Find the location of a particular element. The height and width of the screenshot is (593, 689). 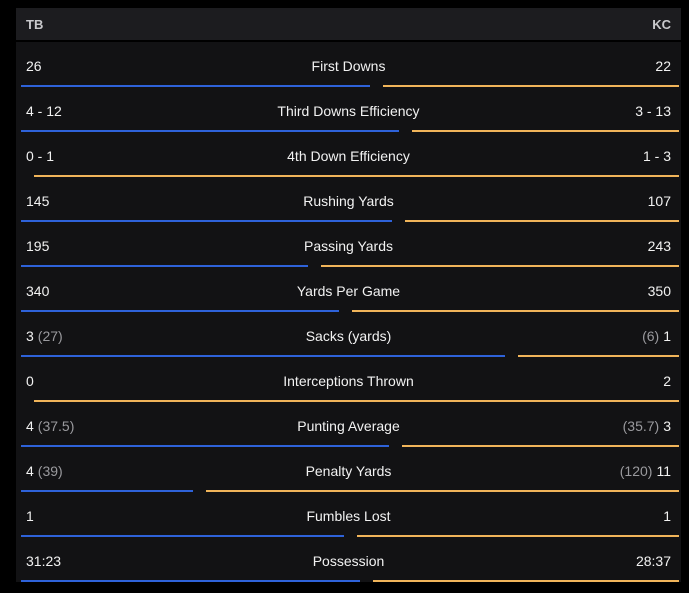

kc-value: 2 is located at coordinates (667, 381).